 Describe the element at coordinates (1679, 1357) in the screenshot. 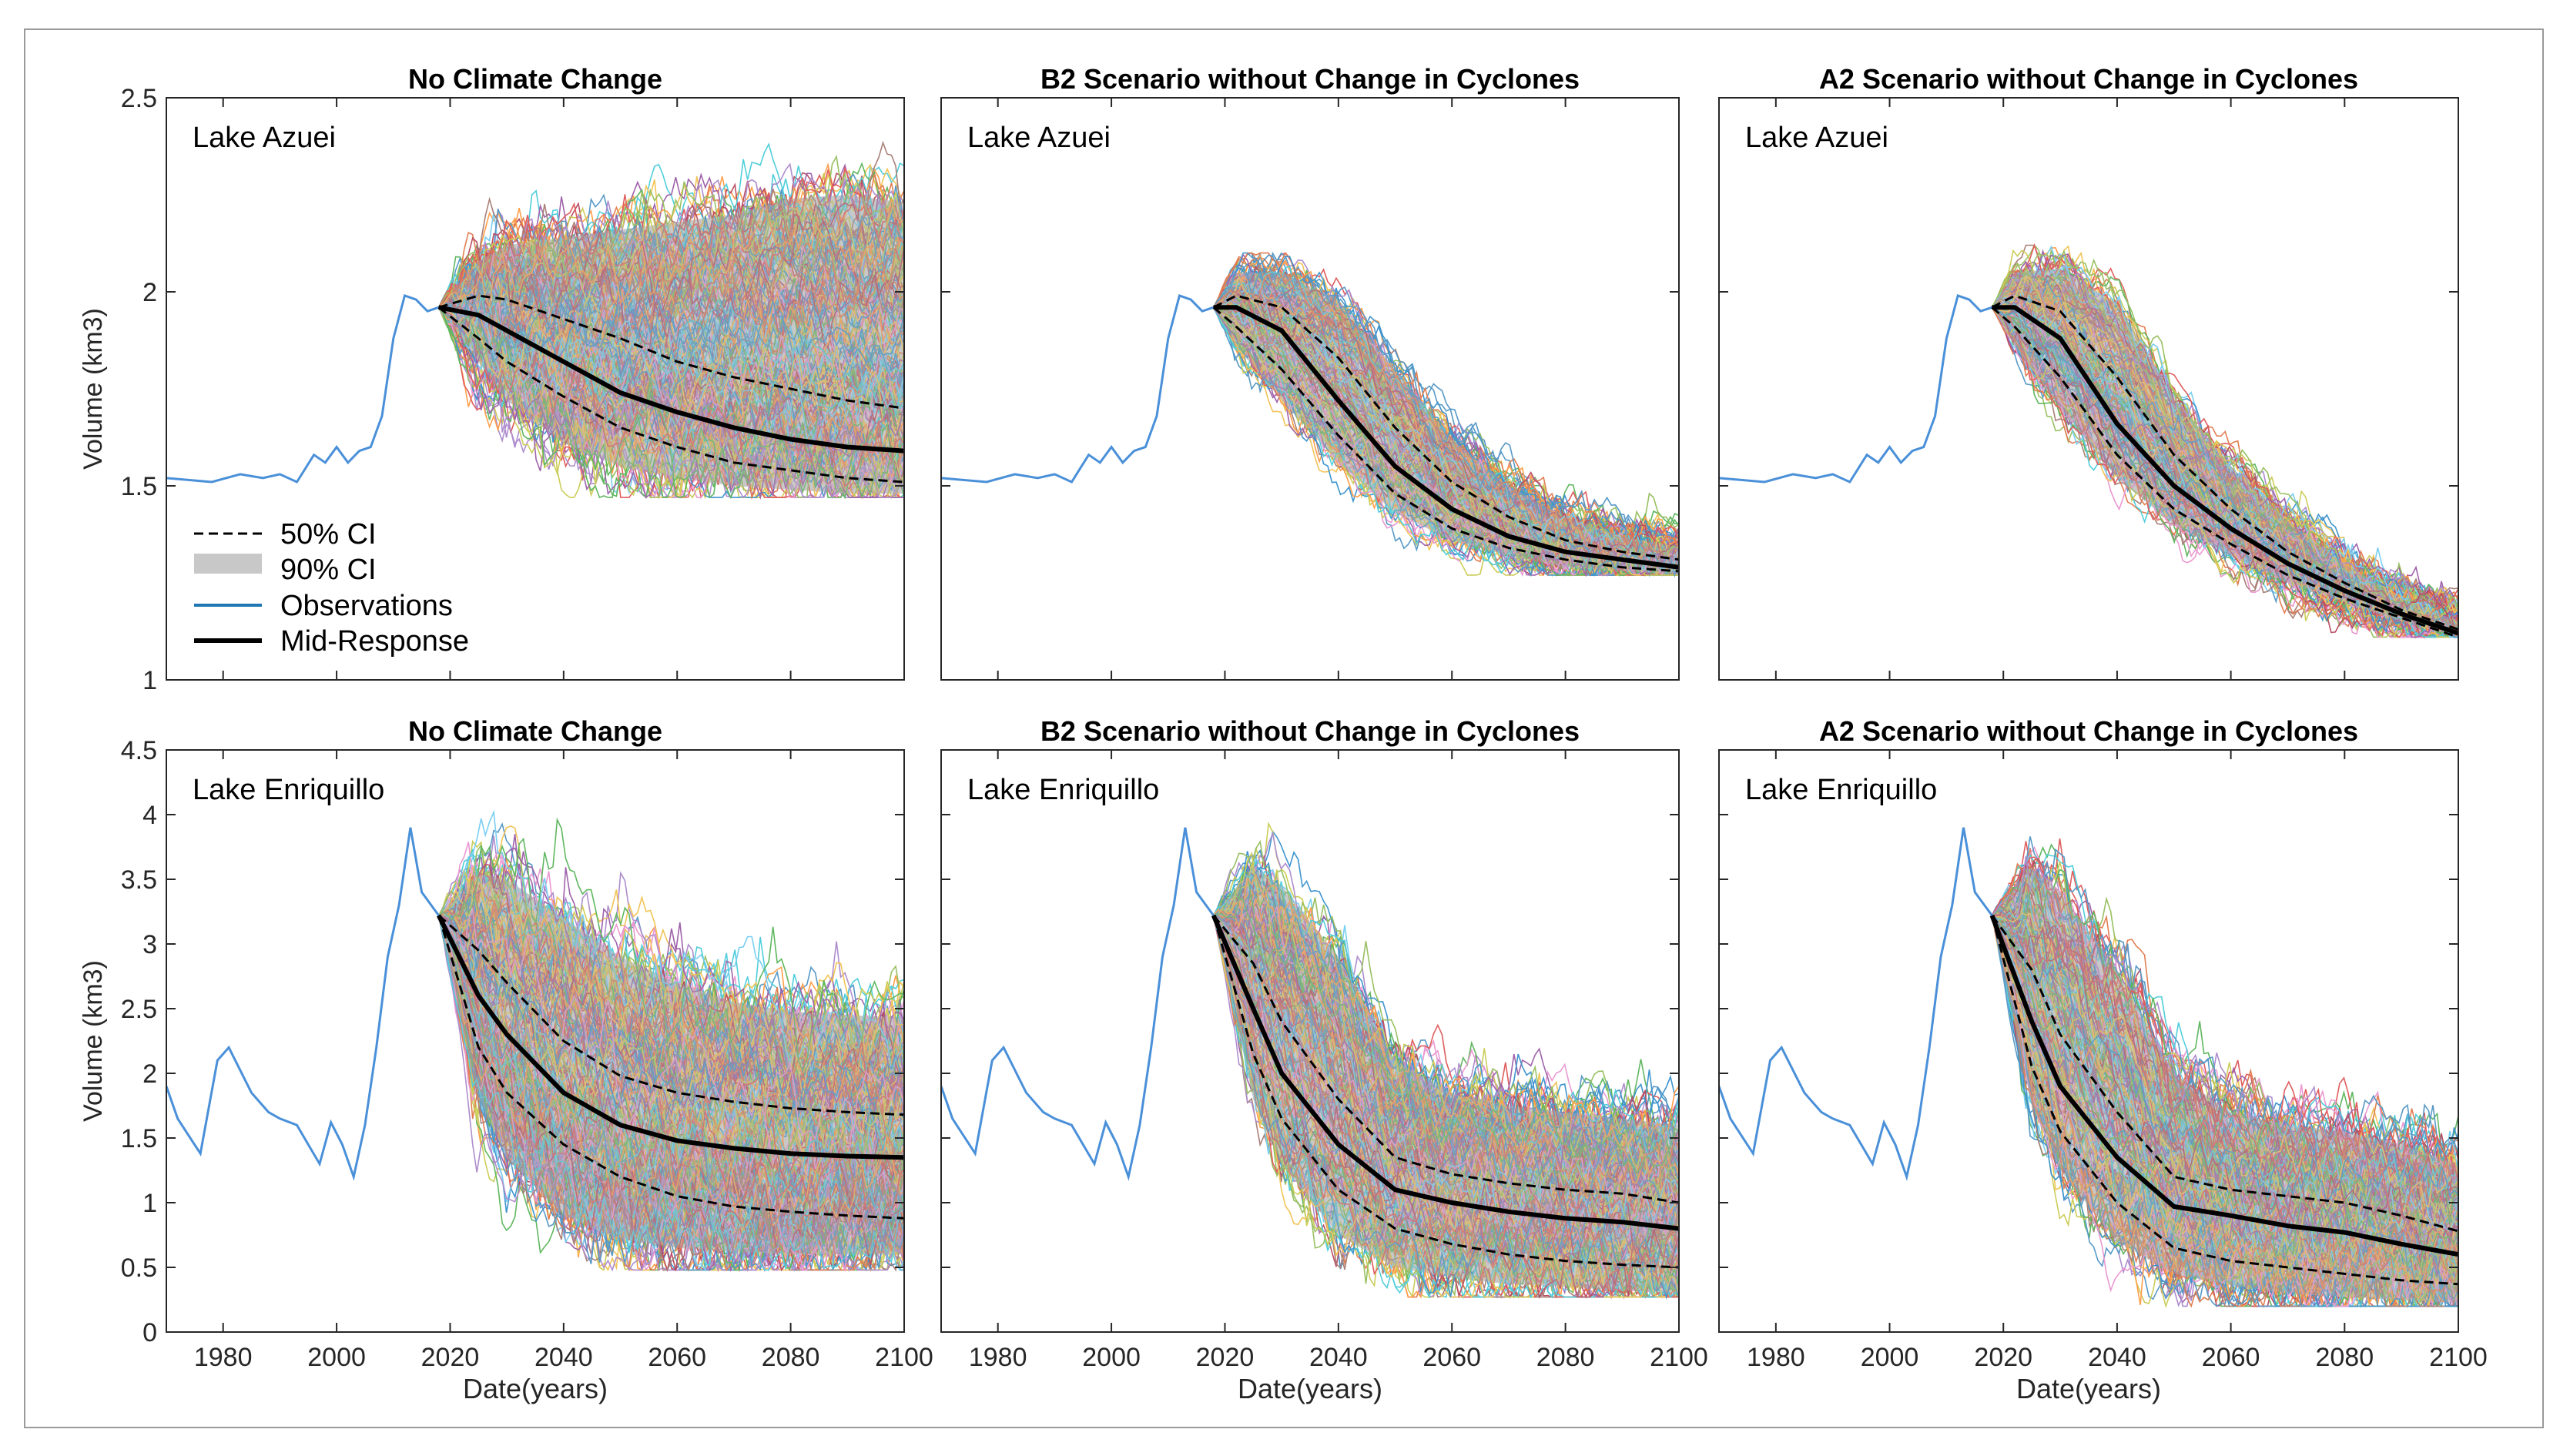

I see `x-tick-label: 2100` at that location.